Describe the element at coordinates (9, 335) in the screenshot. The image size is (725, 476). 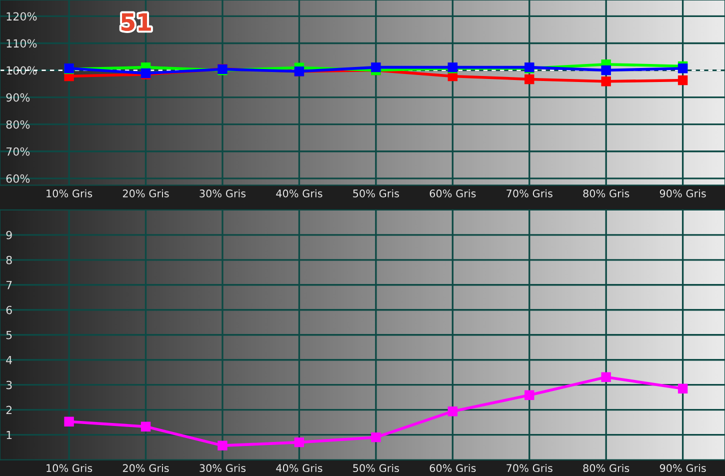
I see `y-tick-label: 5` at that location.